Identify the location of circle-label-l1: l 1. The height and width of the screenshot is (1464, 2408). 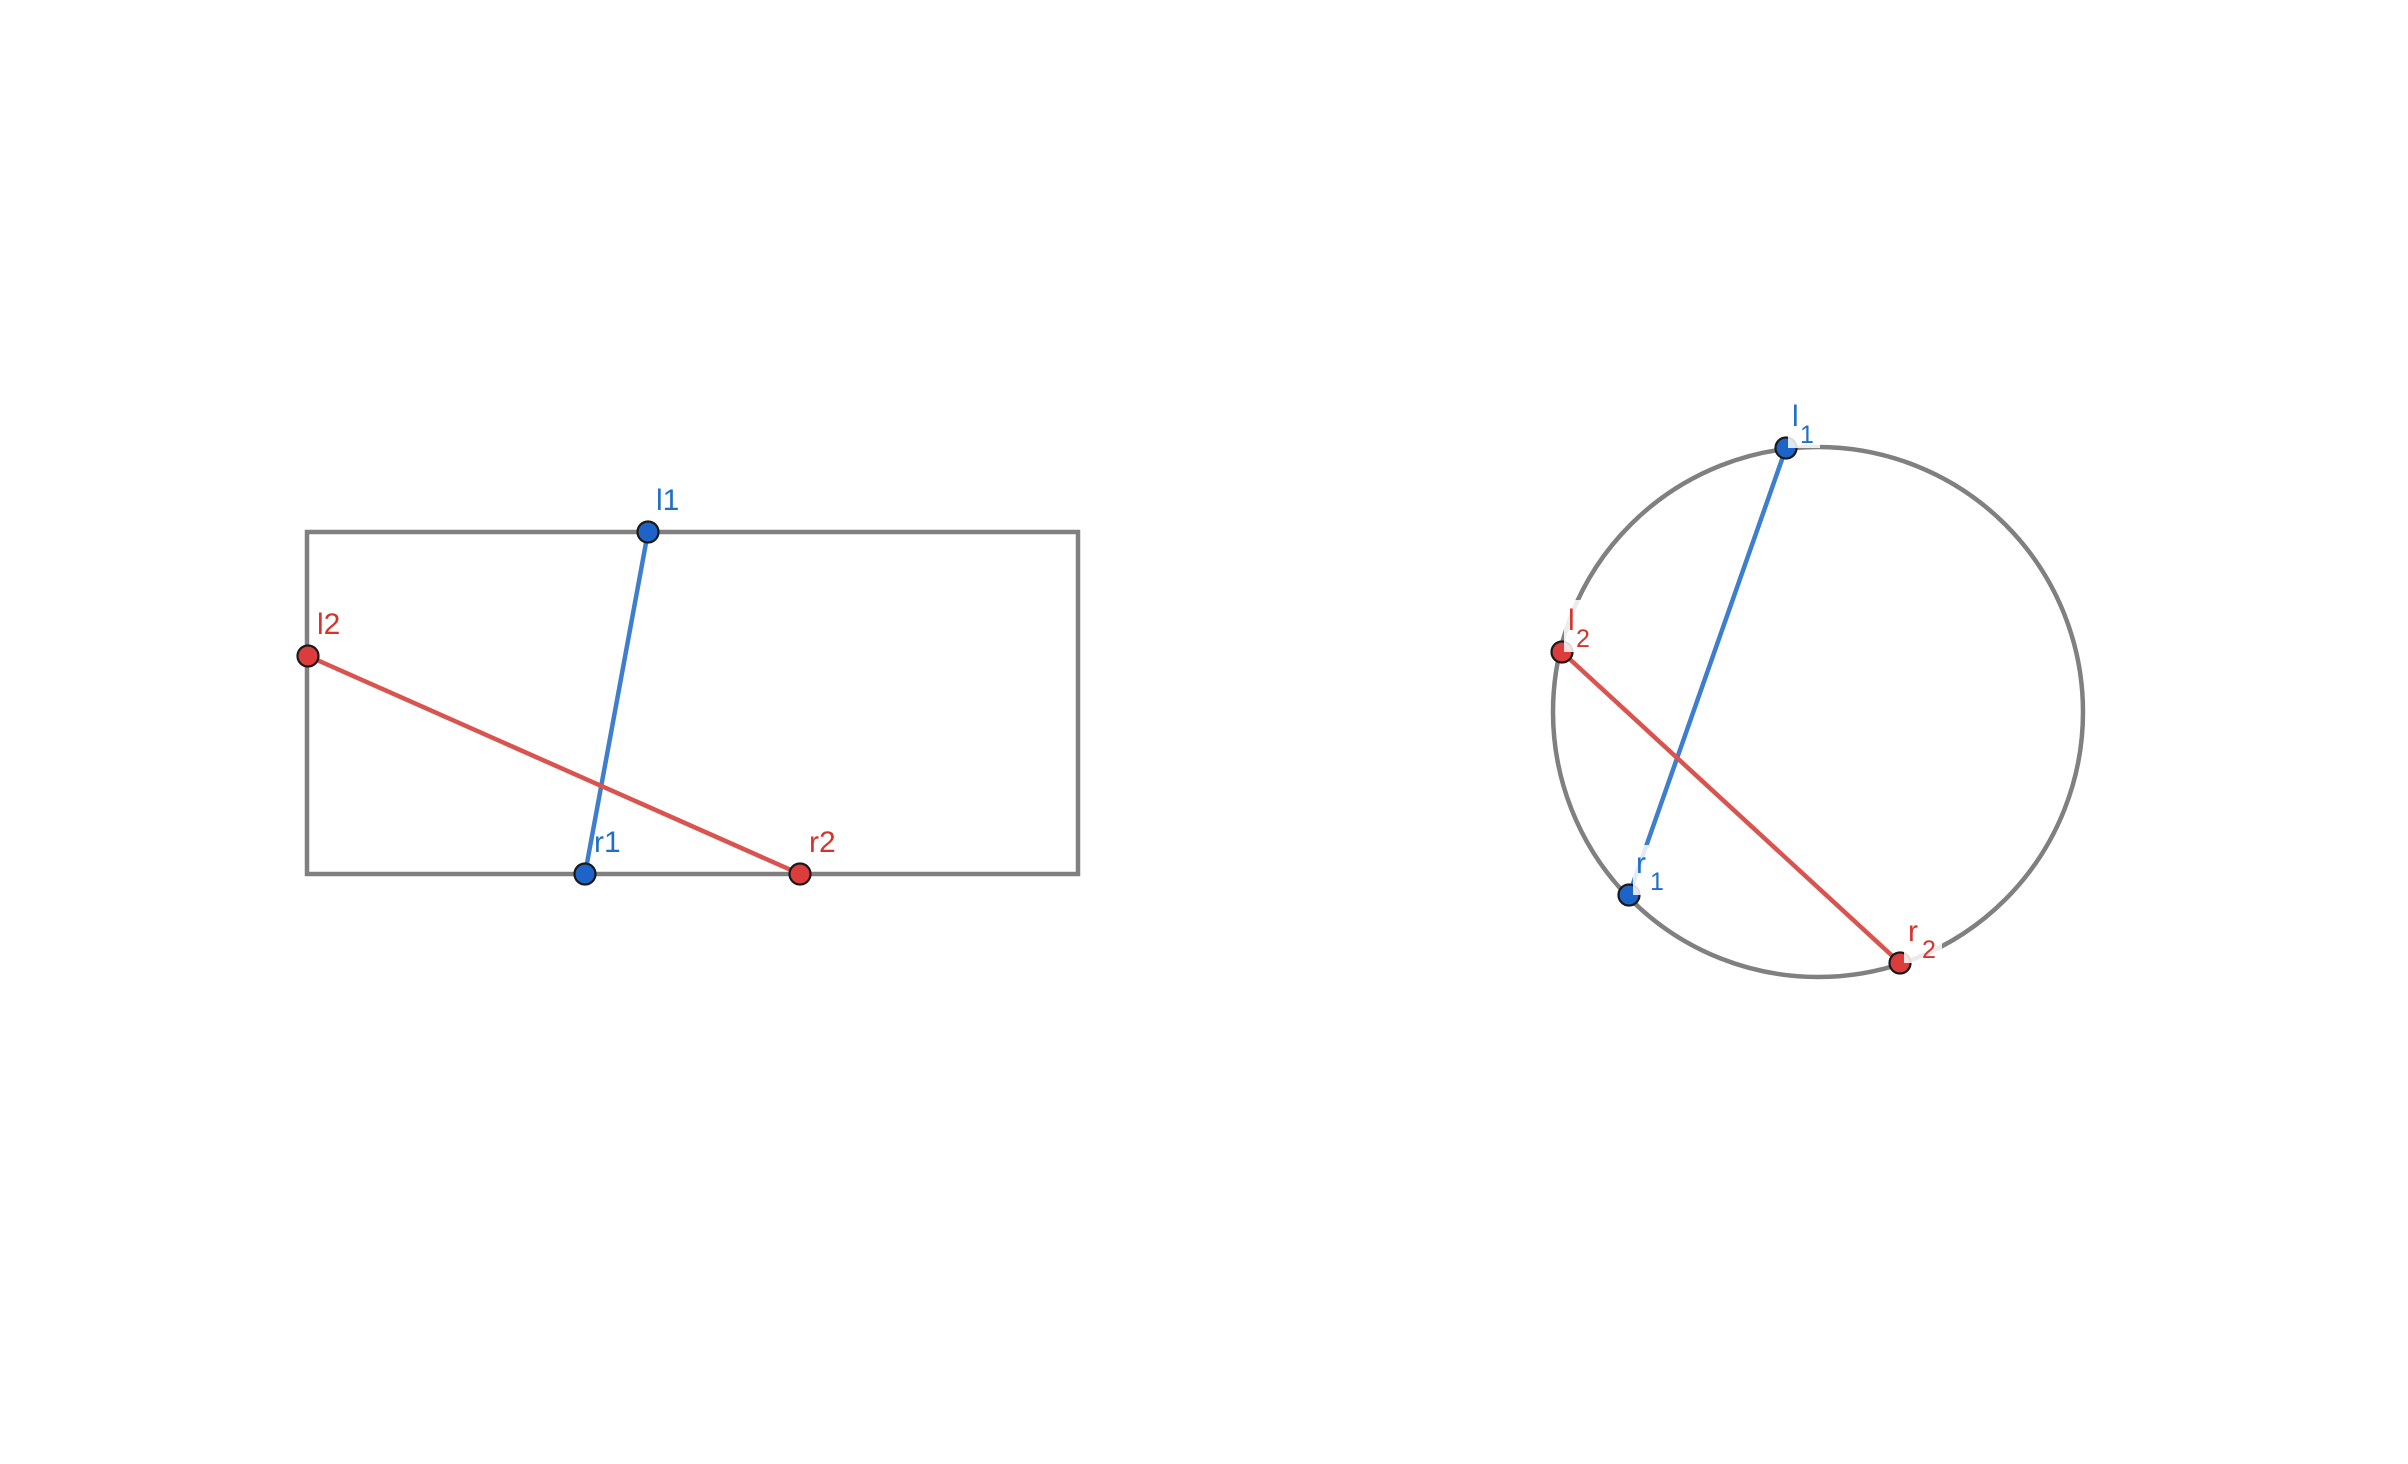
(1804, 422).